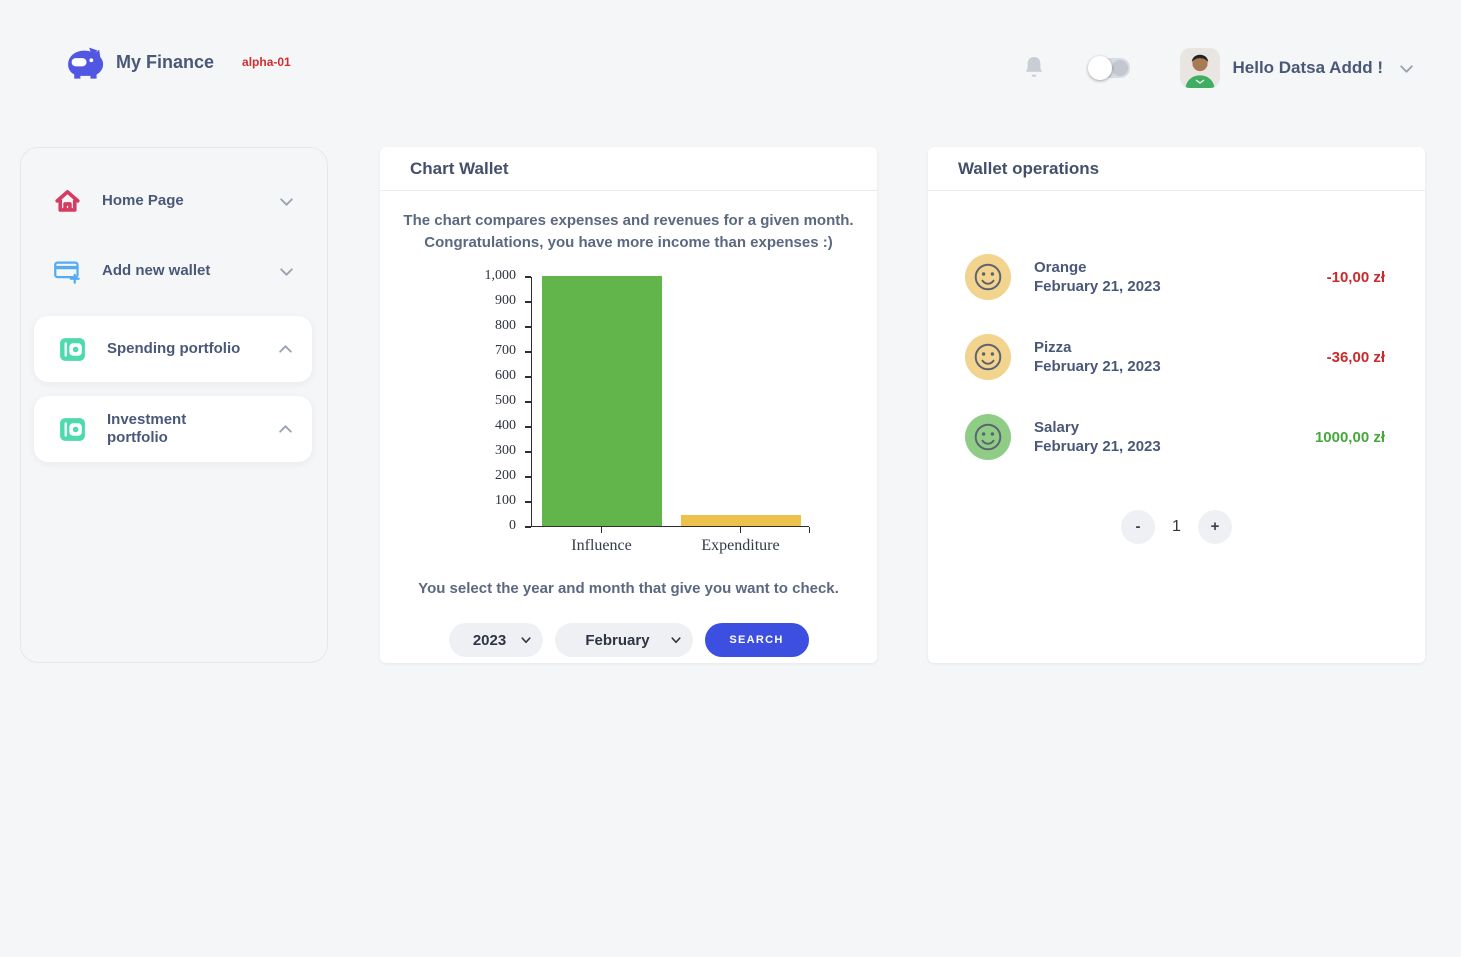  Describe the element at coordinates (756, 640) in the screenshot. I see `search-button: SEARCH` at that location.